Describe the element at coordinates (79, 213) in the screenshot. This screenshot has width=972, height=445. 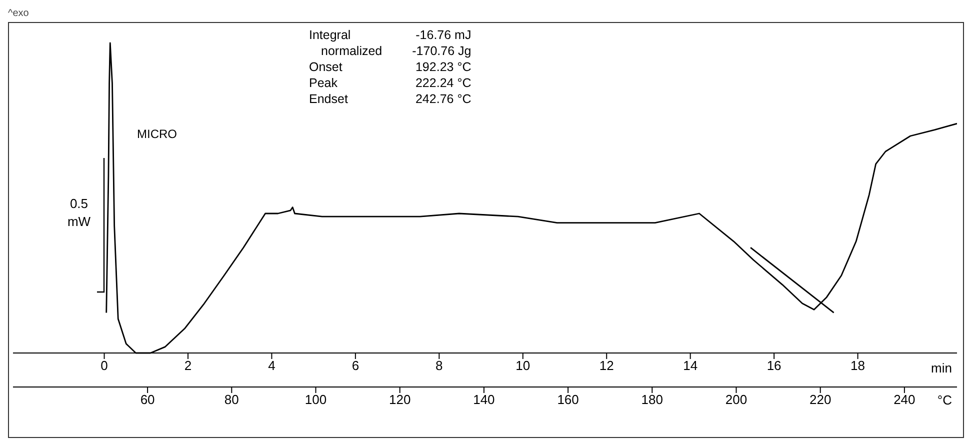
I see `annotation: 0.5 mW` at that location.